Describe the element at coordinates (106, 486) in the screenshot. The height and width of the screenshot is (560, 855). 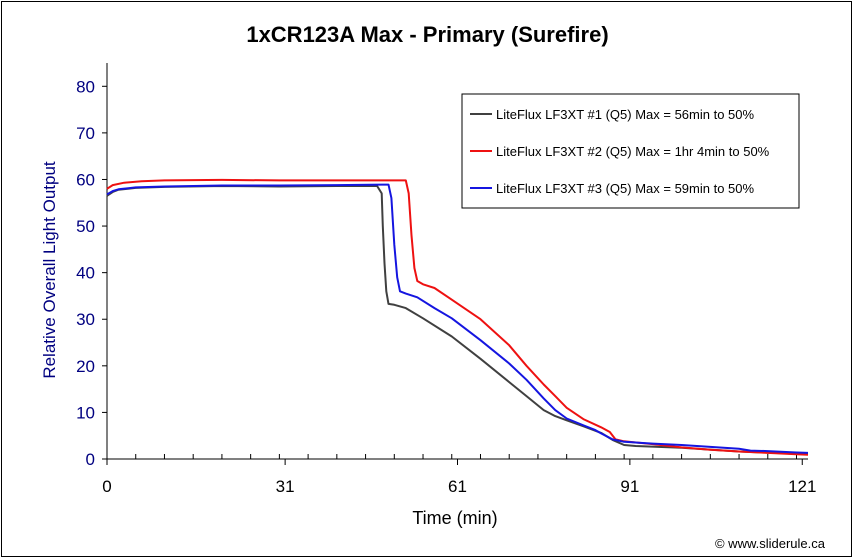
I see `x-tick-label: 0` at that location.